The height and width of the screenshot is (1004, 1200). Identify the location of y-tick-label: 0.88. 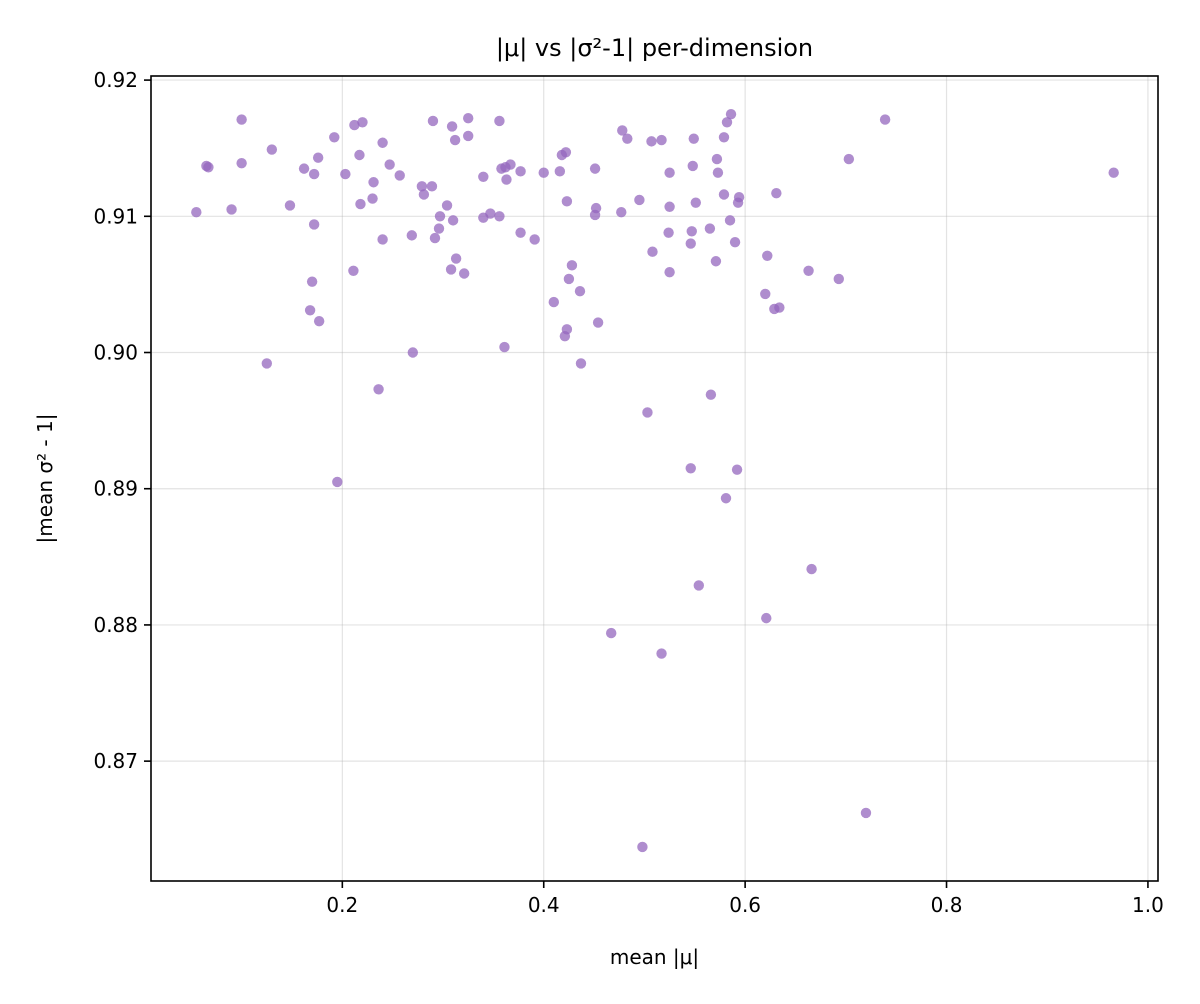
(115, 625).